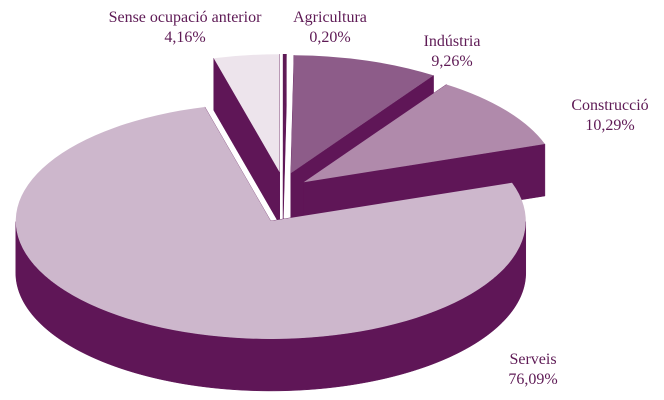  What do you see at coordinates (186, 17) in the screenshot?
I see `slice-label: Sense ocupació anterior` at bounding box center [186, 17].